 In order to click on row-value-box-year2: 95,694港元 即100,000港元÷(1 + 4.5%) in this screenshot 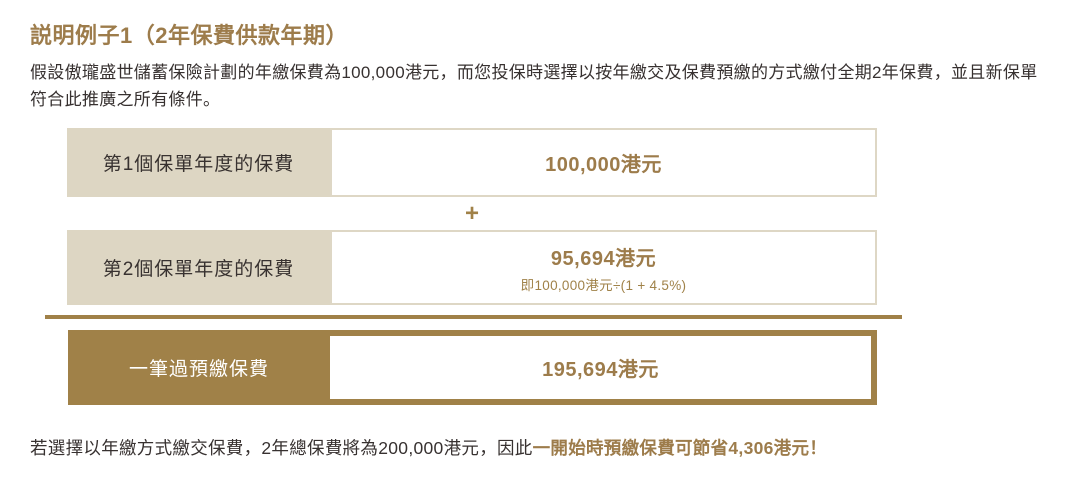, I will do `click(603, 267)`.